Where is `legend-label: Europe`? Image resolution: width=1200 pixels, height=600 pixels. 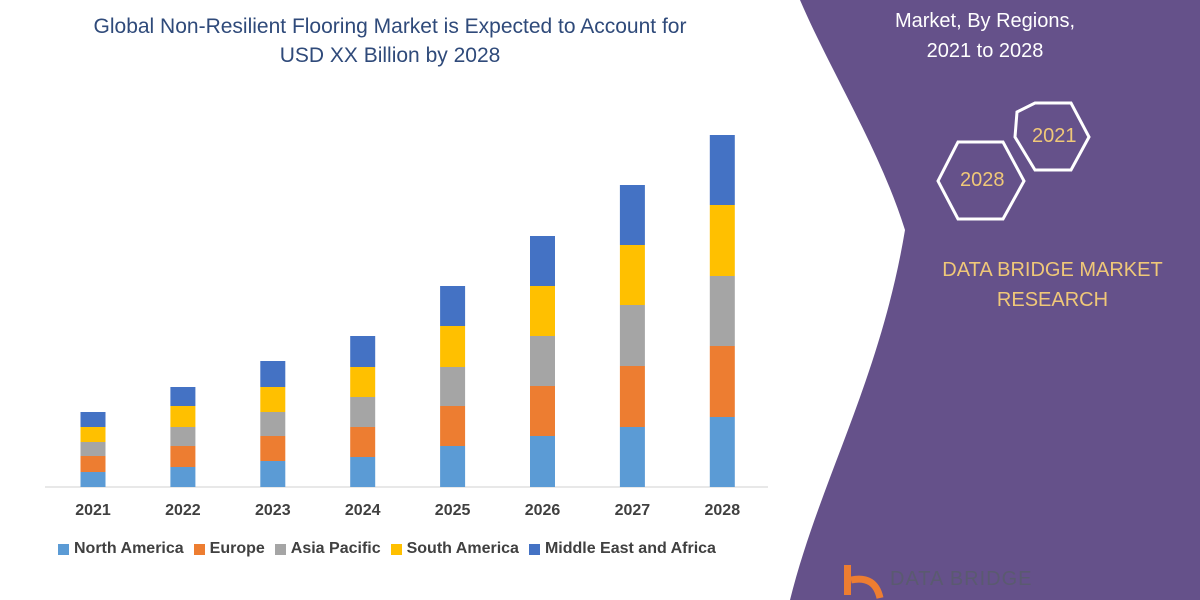
legend-label: Europe is located at coordinates (237, 548).